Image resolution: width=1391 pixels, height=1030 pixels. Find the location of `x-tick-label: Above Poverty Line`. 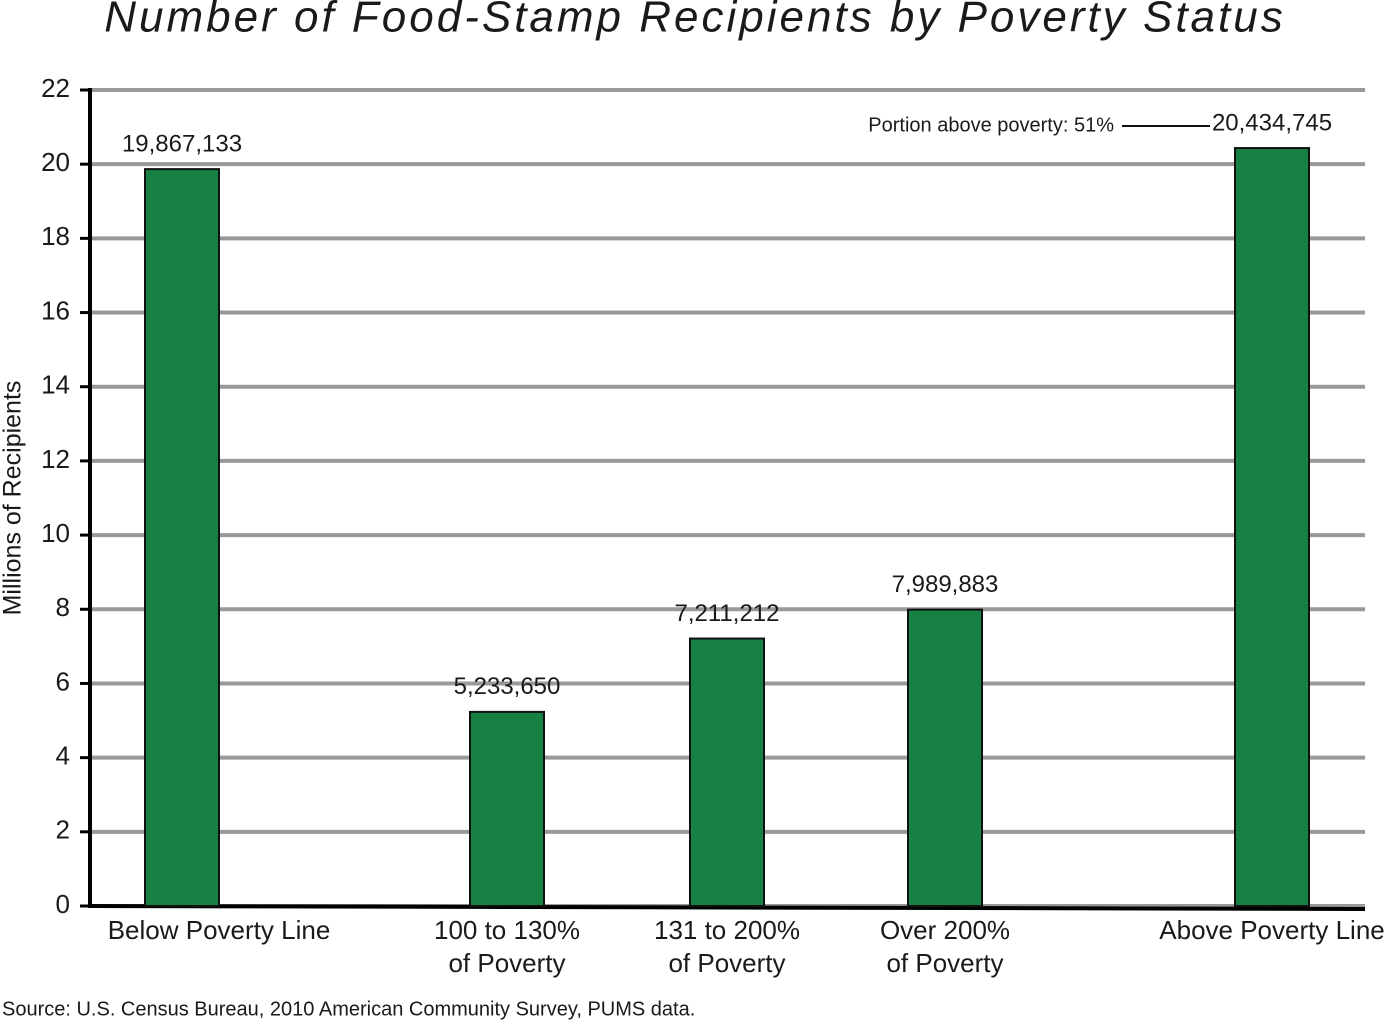

x-tick-label: Above Poverty Line is located at coordinates (1271, 930).